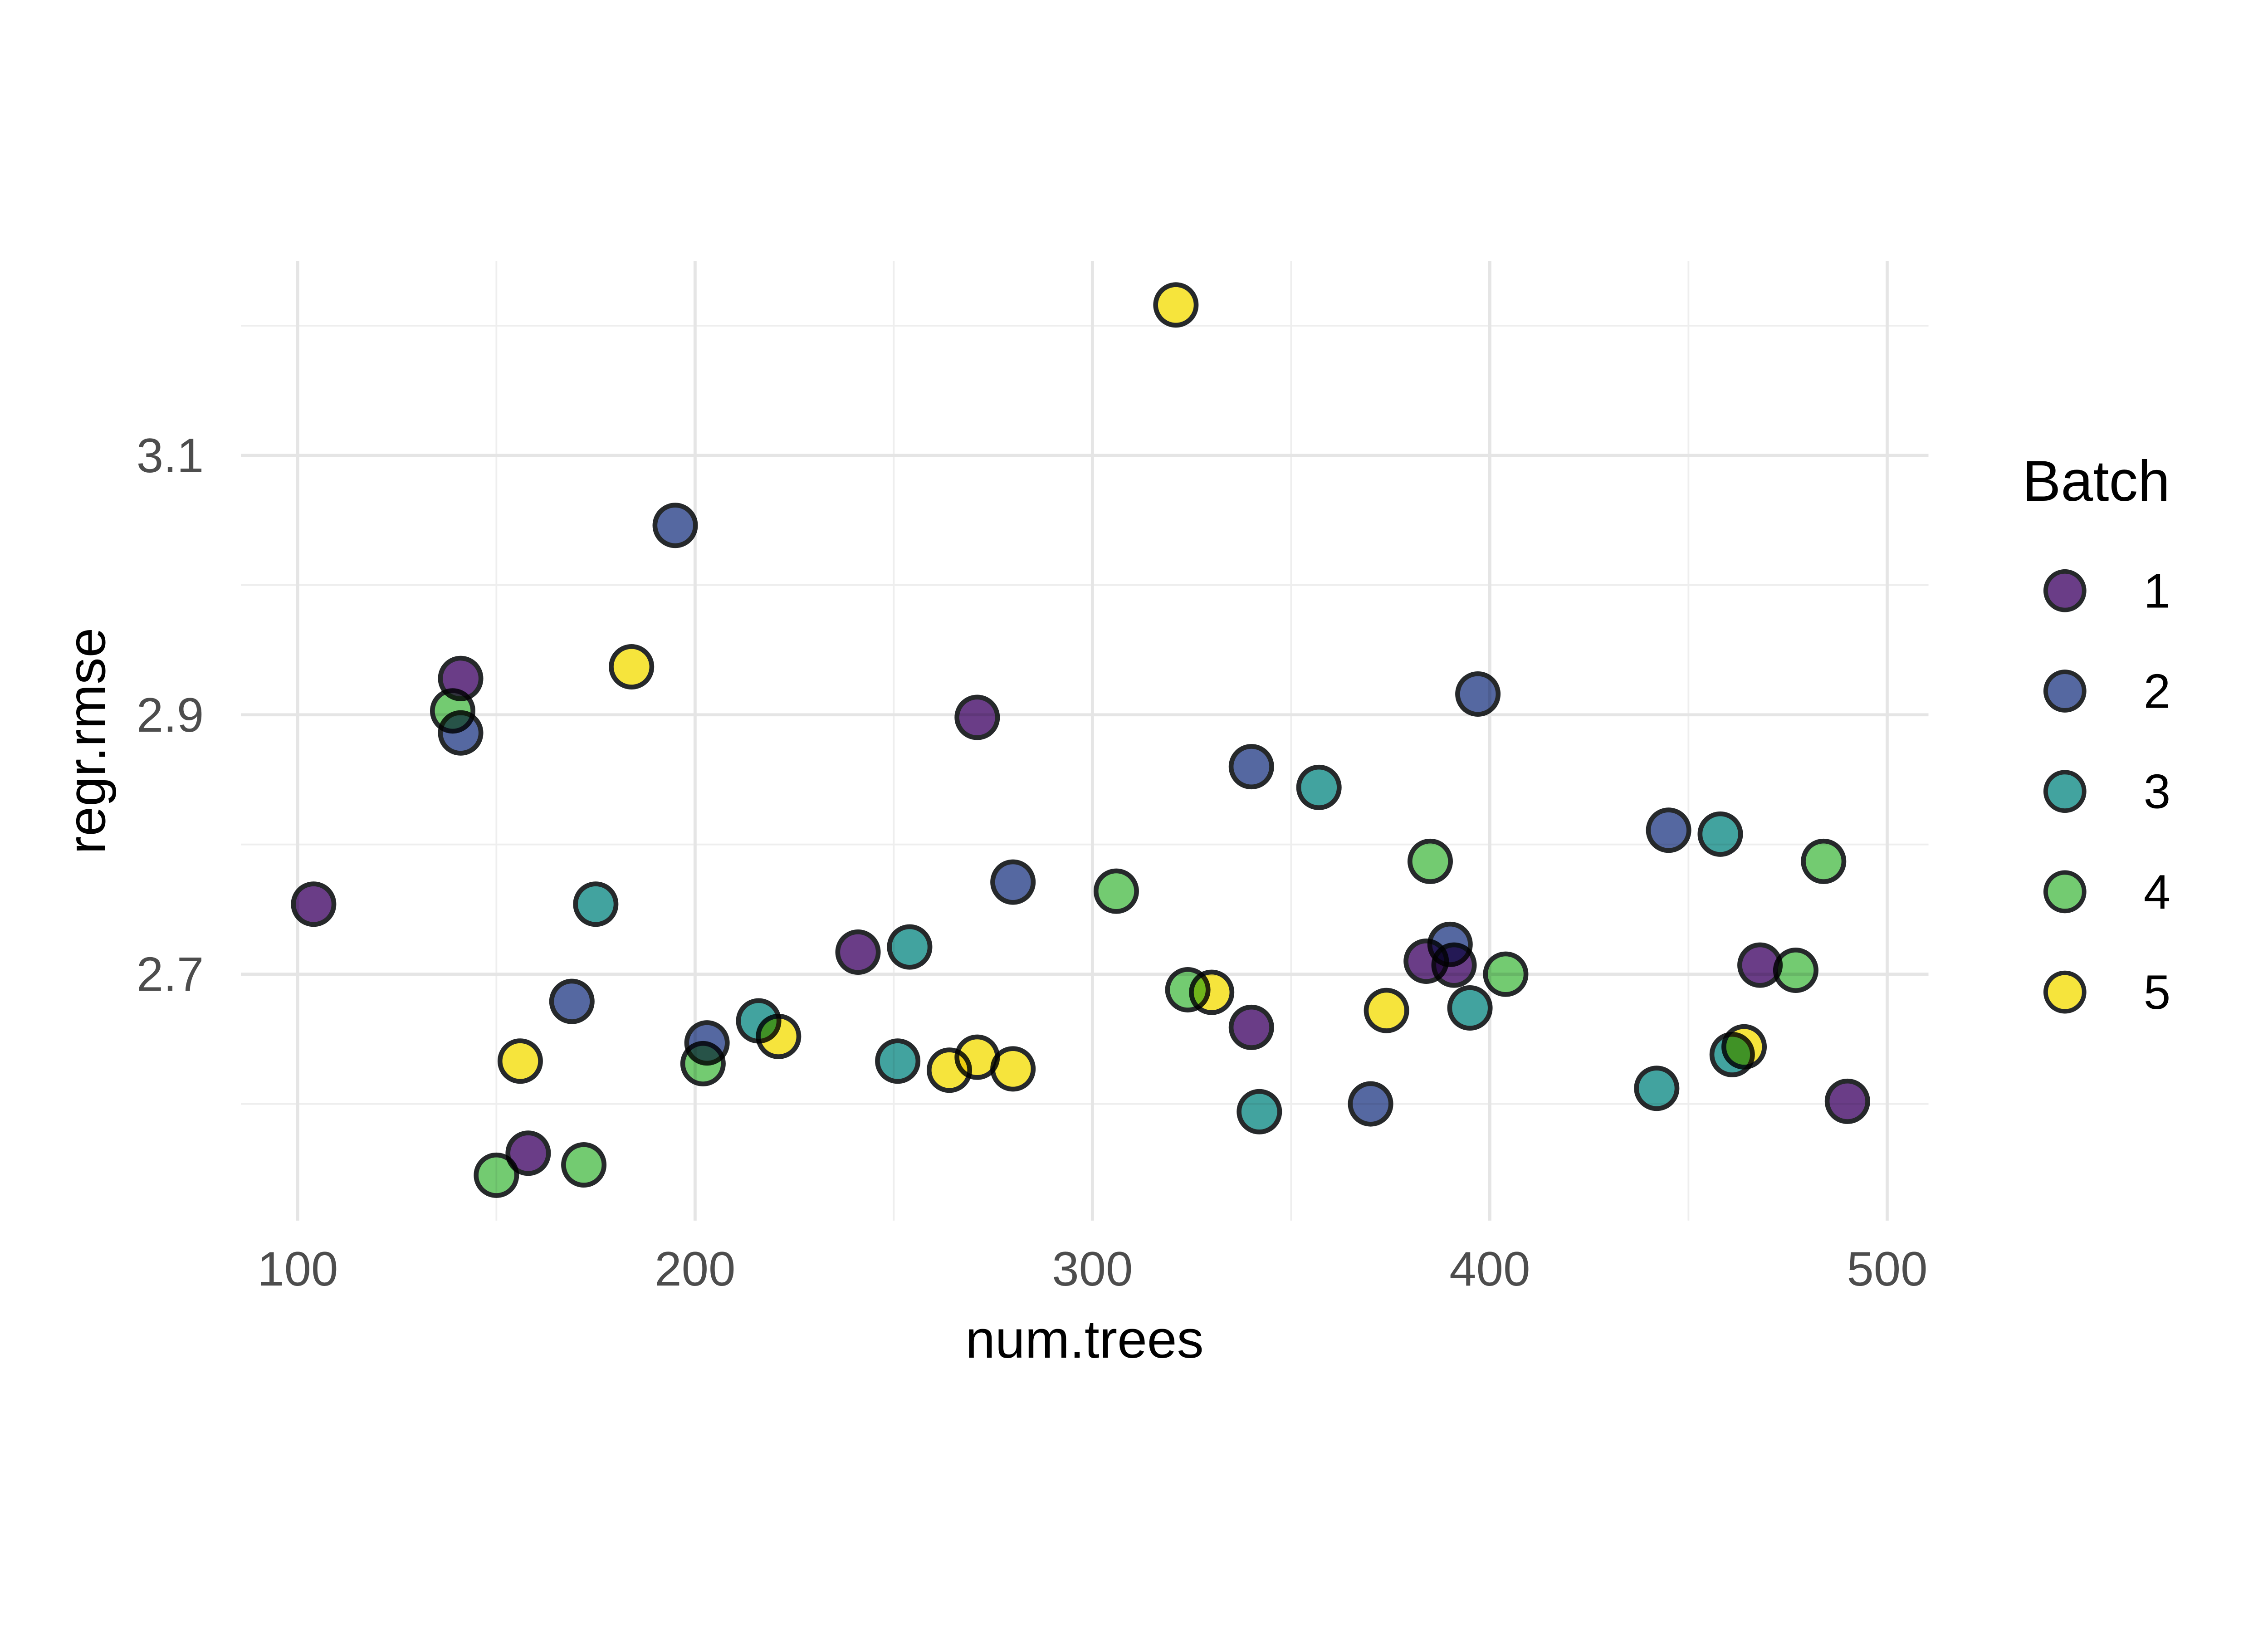 Image resolution: width=2268 pixels, height=1633 pixels. What do you see at coordinates (1490, 1269) in the screenshot?
I see `x-tick-label: 400` at bounding box center [1490, 1269].